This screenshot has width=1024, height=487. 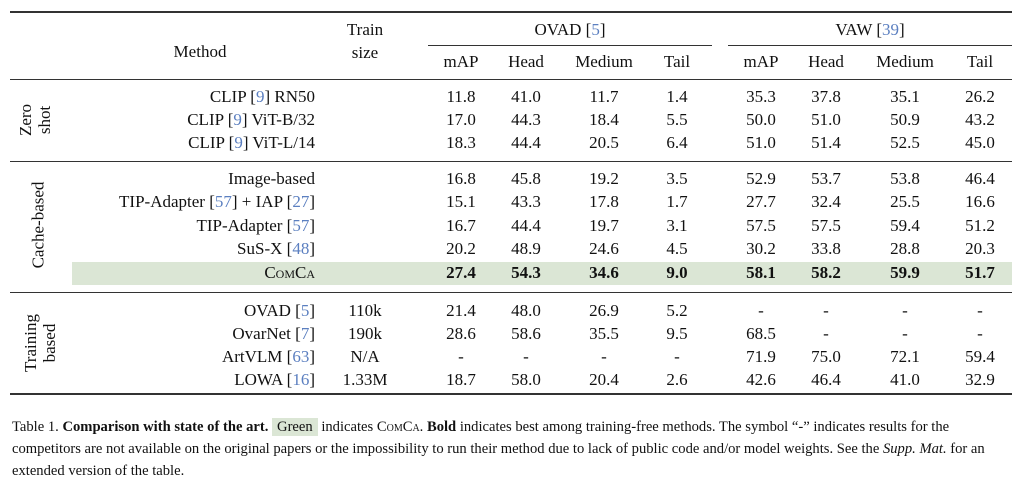 I want to click on metric-value: 75.0, so click(x=826, y=356).